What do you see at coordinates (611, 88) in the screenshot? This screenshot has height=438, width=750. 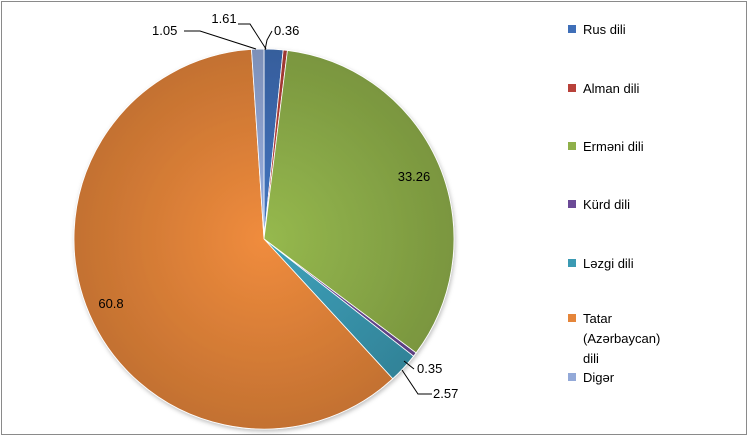 I see `legend-label: Alman dili` at bounding box center [611, 88].